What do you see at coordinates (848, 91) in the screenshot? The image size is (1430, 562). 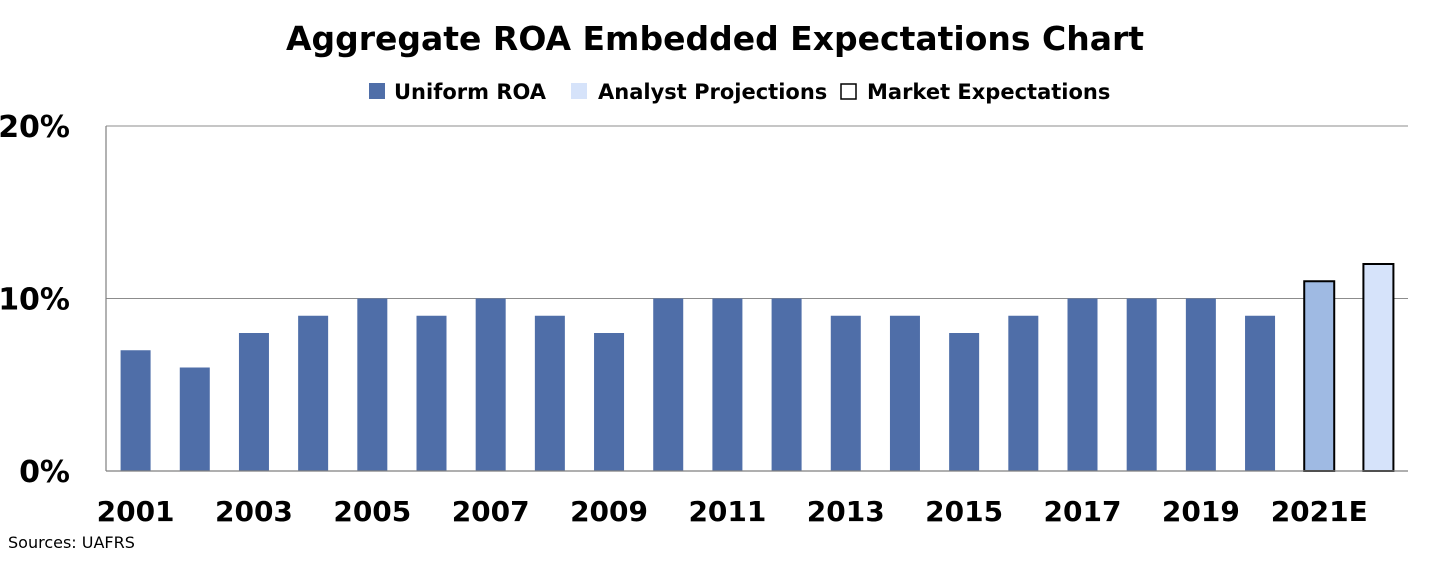 I see `legend-swatch-market-expectations` at bounding box center [848, 91].